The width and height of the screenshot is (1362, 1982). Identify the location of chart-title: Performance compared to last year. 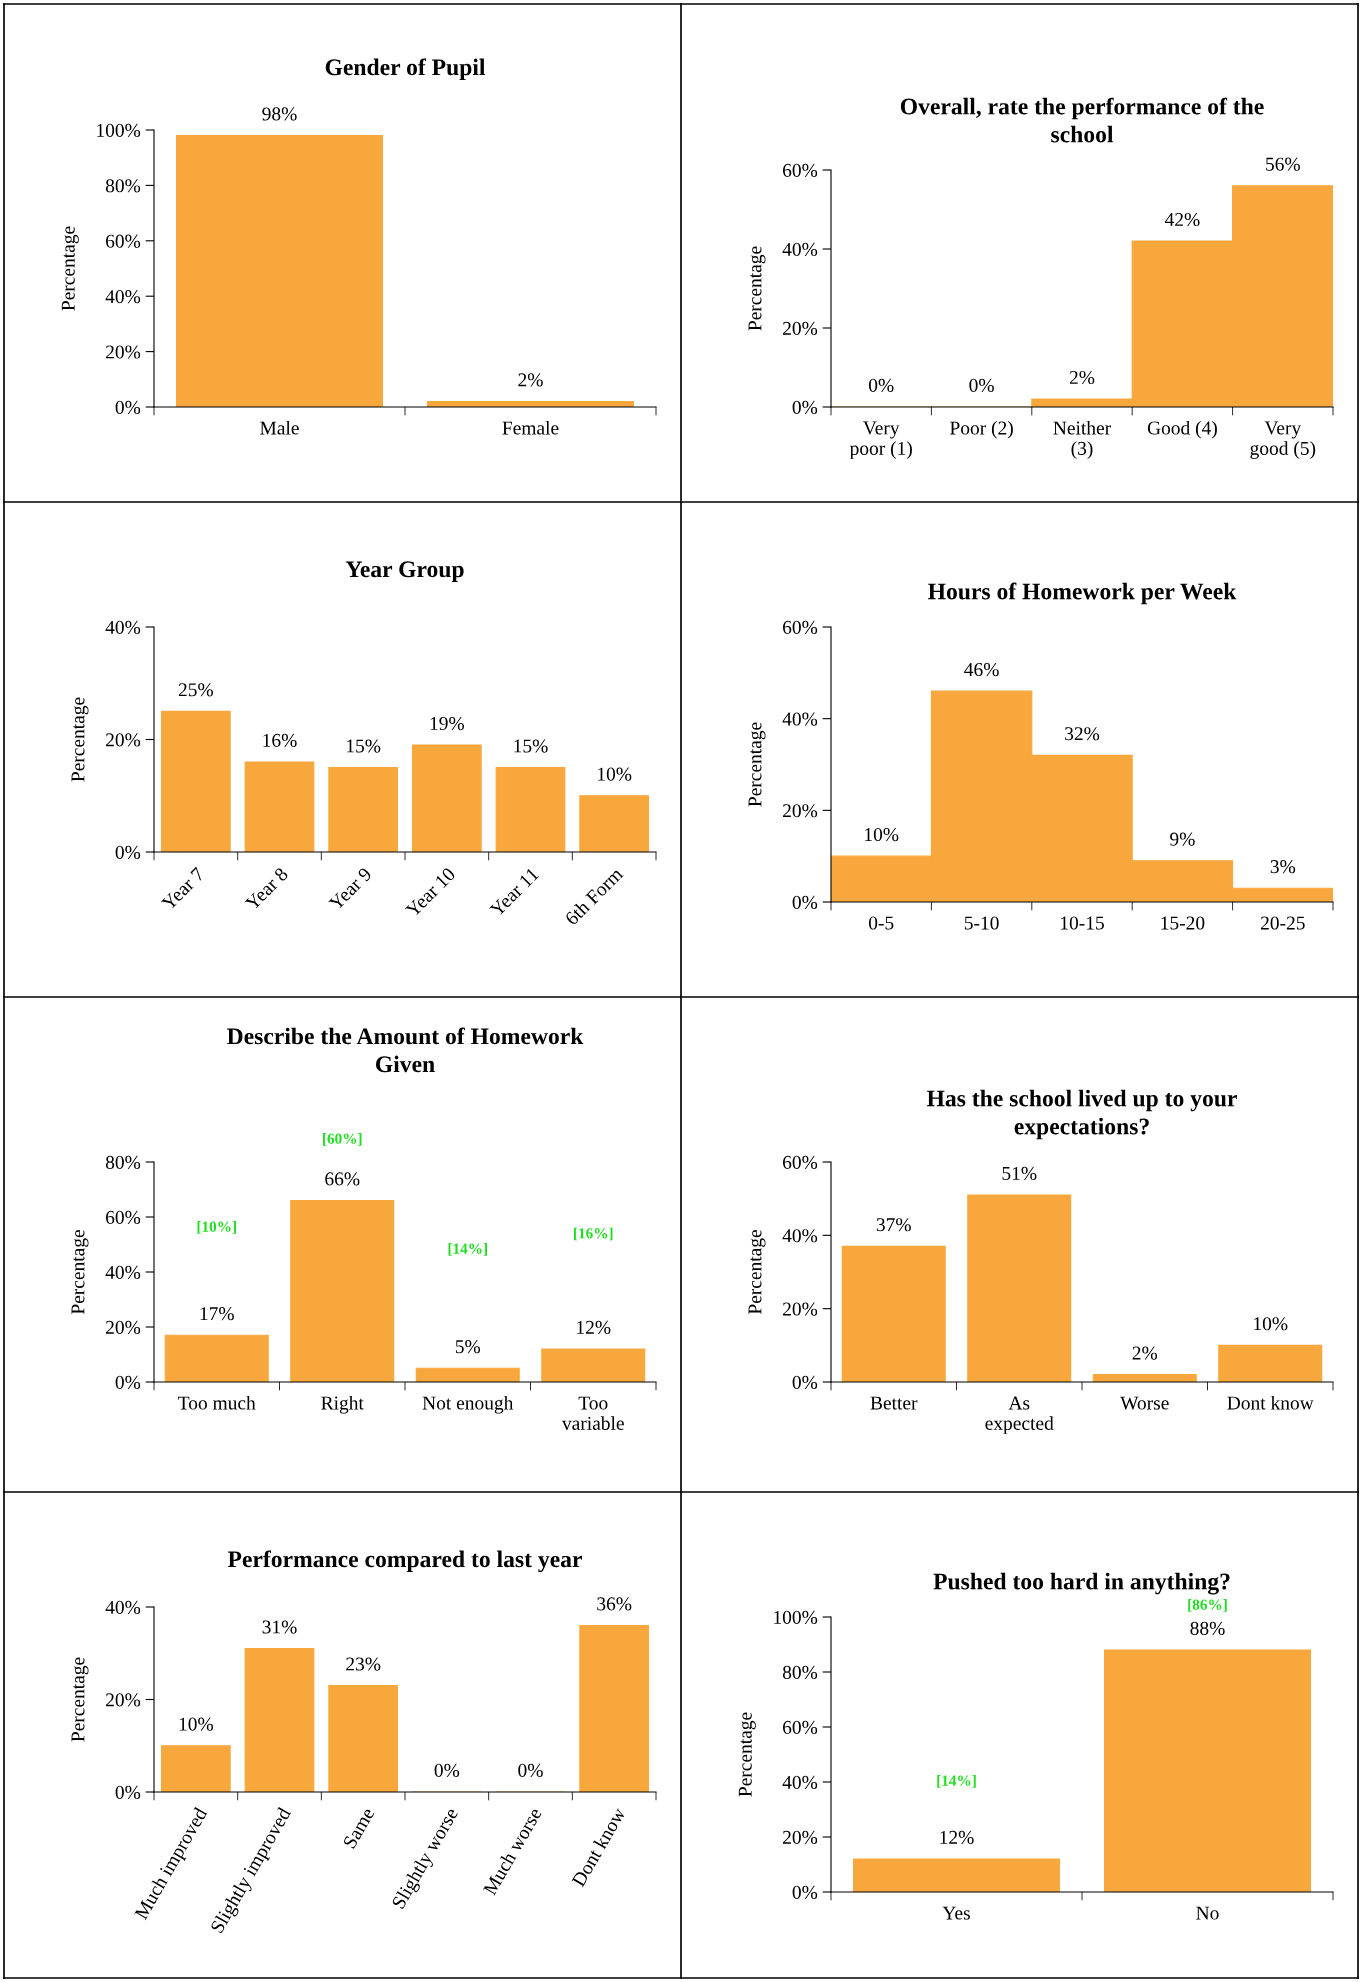
(404, 1561).